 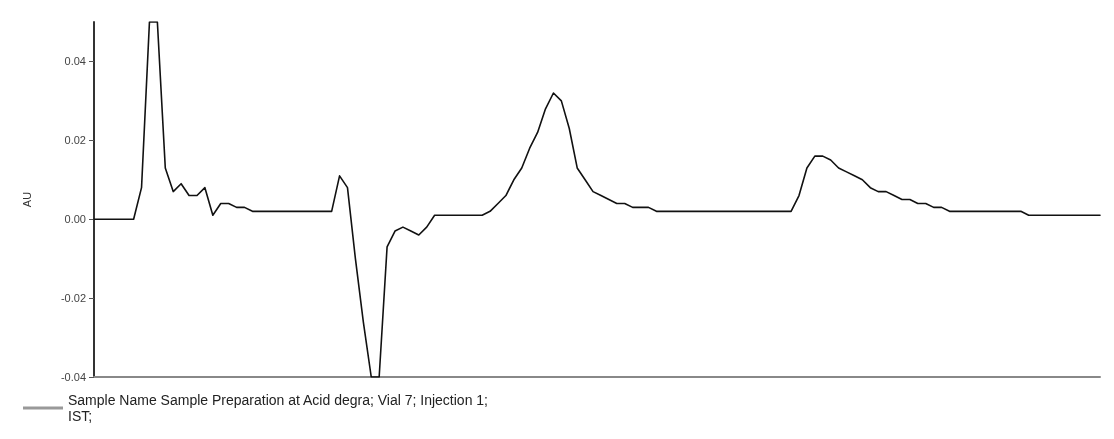 What do you see at coordinates (75, 140) in the screenshot?
I see `y-tick-label: 0.02` at bounding box center [75, 140].